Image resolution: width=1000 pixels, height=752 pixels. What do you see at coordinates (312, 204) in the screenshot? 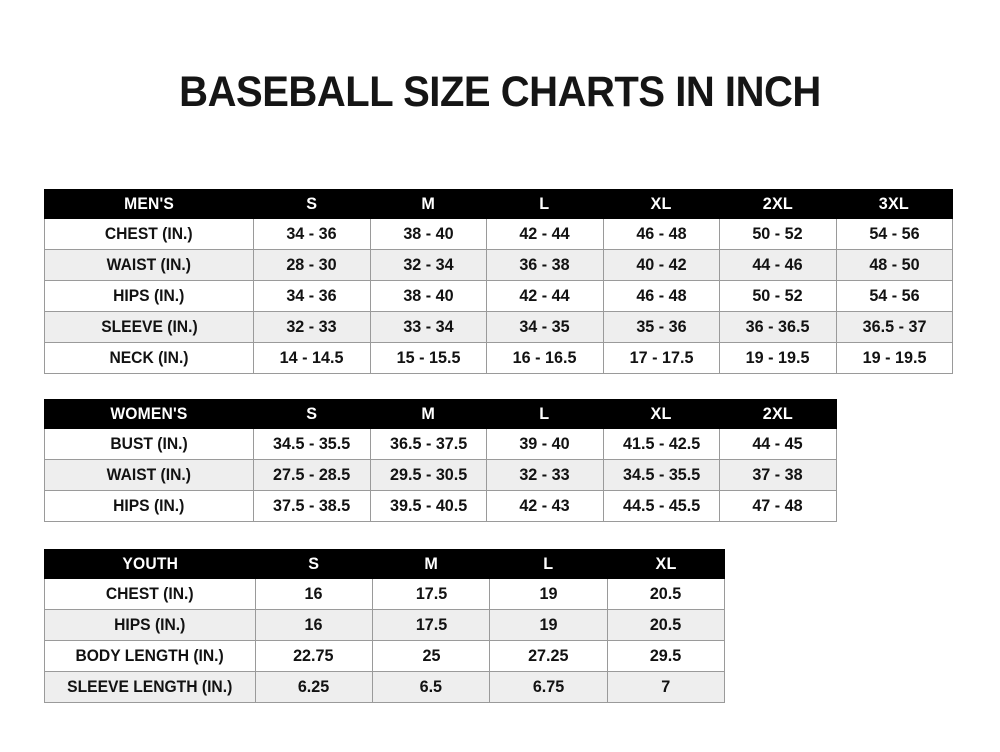
I see `mens-size-header-s: S` at bounding box center [312, 204].